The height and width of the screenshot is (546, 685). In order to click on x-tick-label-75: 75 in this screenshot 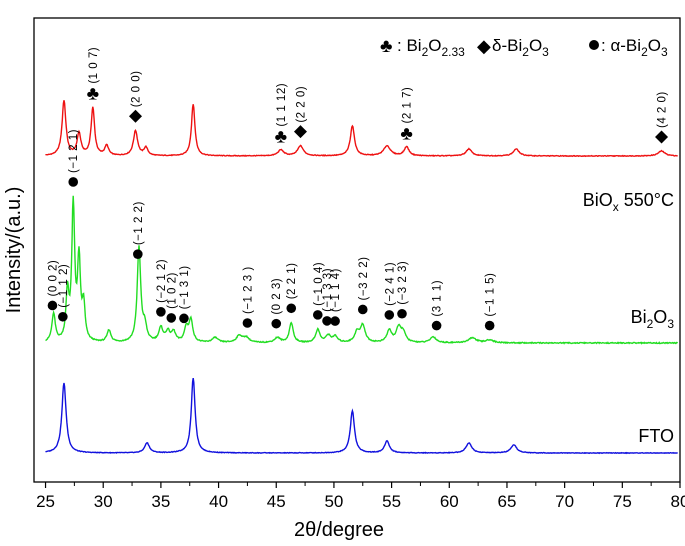, I will do `click(622, 501)`.